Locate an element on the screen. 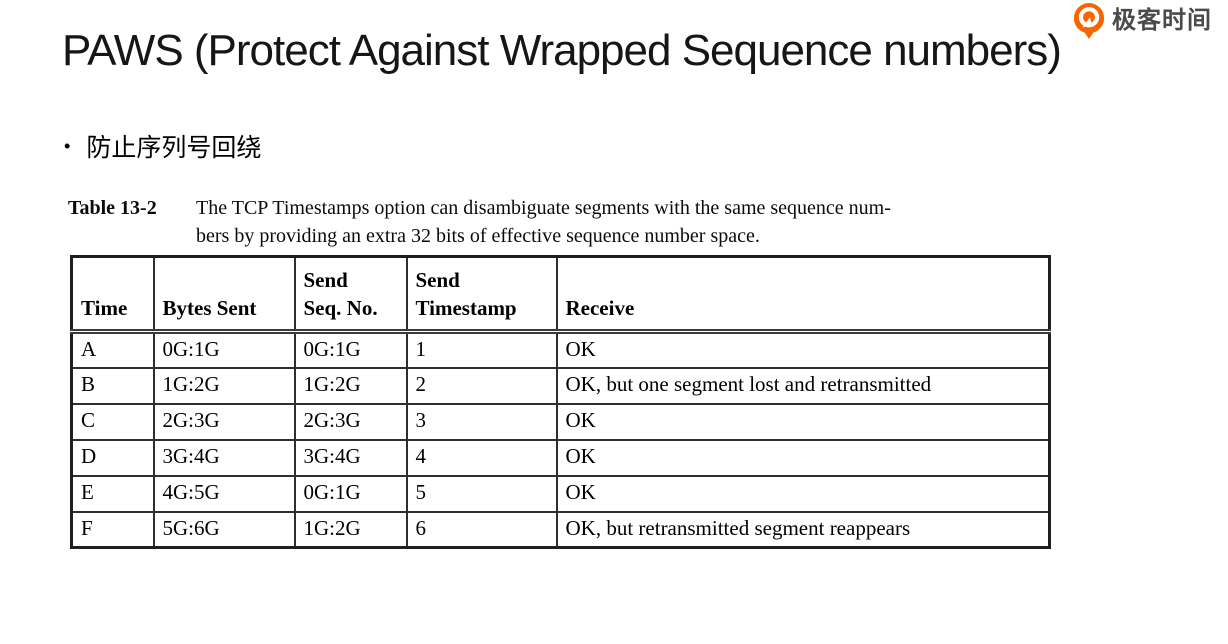  bullet-item: • 防止序列号回绕 is located at coordinates (162, 146).